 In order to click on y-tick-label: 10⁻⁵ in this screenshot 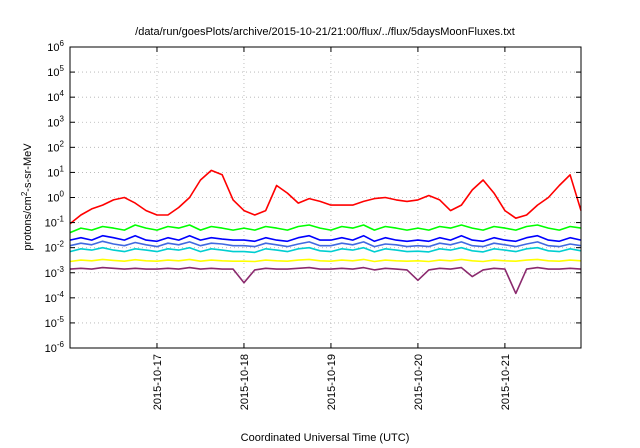, I will do `click(55, 322)`.